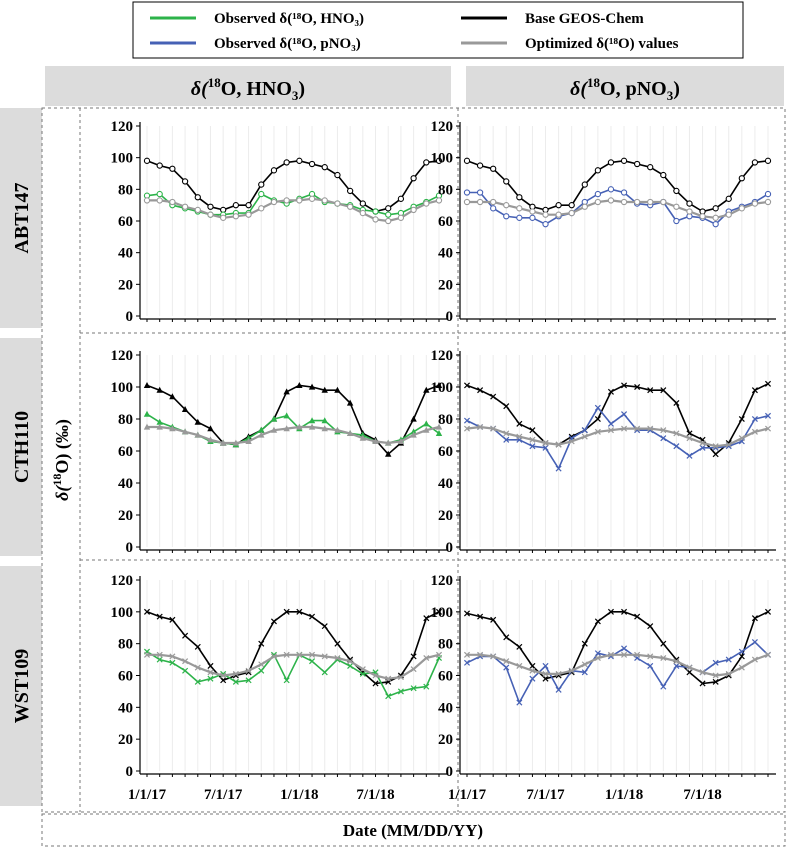 The height and width of the screenshot is (850, 792). What do you see at coordinates (445, 452) in the screenshot?
I see `y-tick-label: 60` at bounding box center [445, 452].